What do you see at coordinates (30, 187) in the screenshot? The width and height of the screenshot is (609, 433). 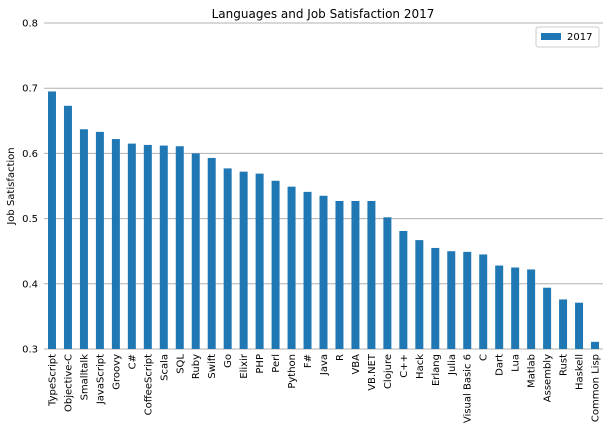 I see `y-tick-labels: 0.3 0.4 0.5 0.6 0.7 0.8` at bounding box center [30, 187].